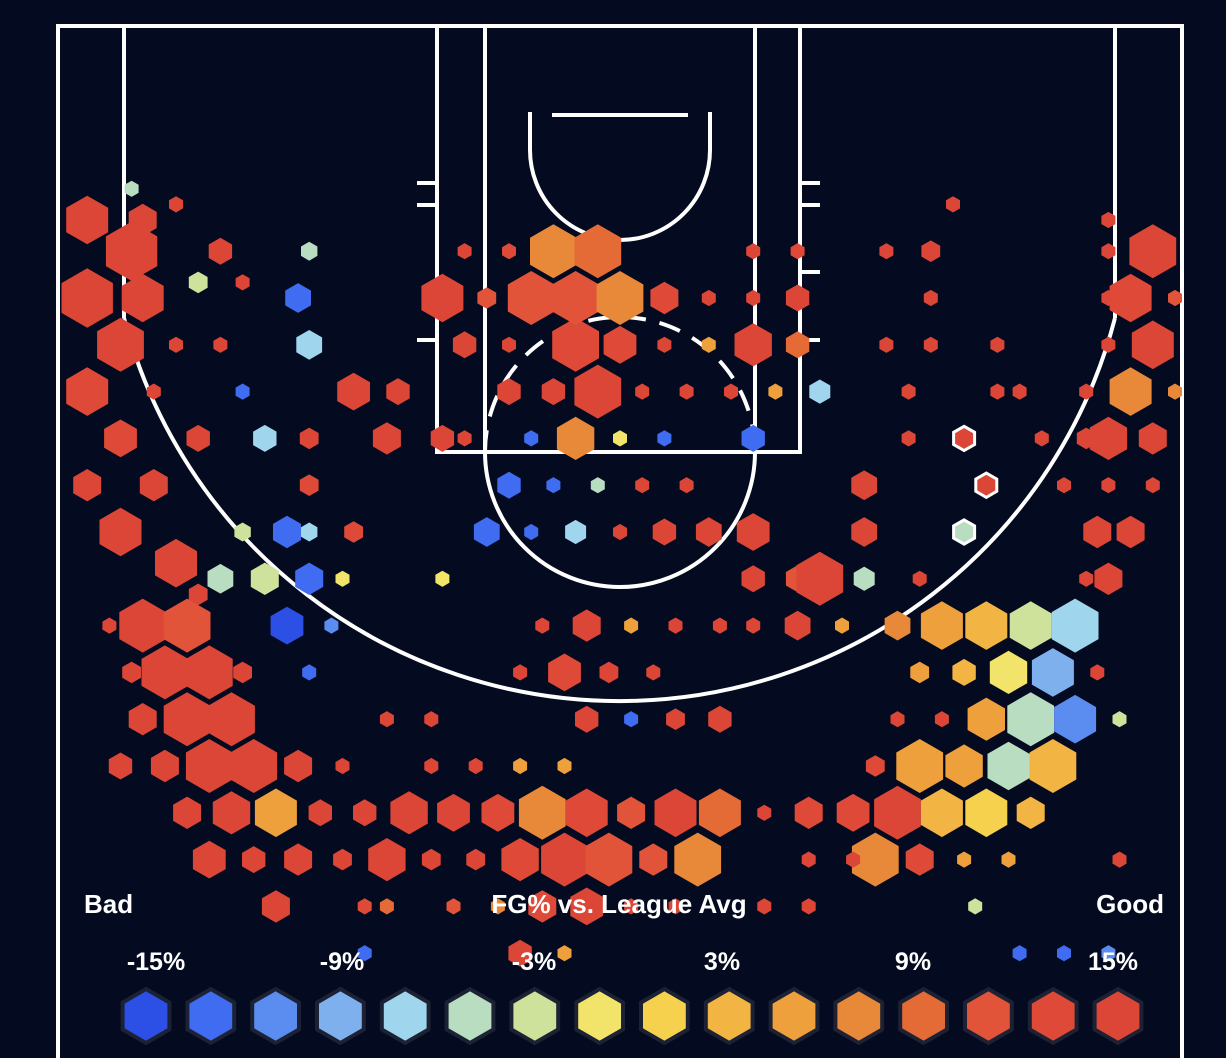 The height and width of the screenshot is (1058, 1226). Describe the element at coordinates (534, 962) in the screenshot. I see `legend-tick-label: -3%` at that location.